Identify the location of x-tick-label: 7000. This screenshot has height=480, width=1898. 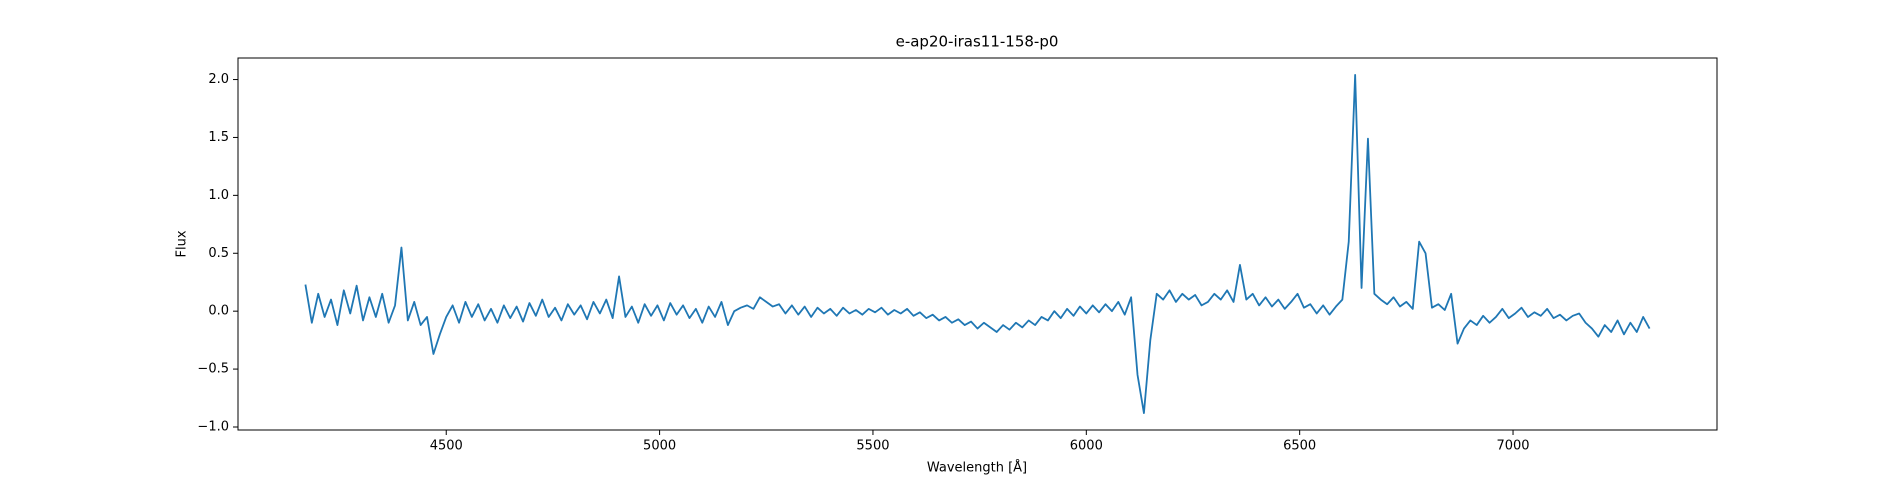
(1512, 446).